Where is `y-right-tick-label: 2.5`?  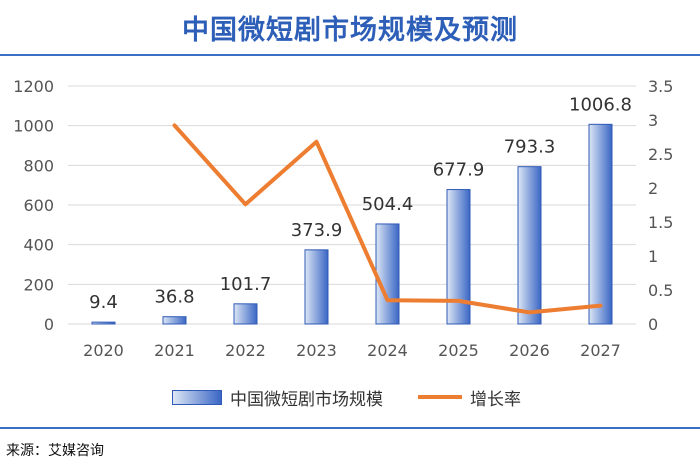 y-right-tick-label: 2.5 is located at coordinates (660, 154).